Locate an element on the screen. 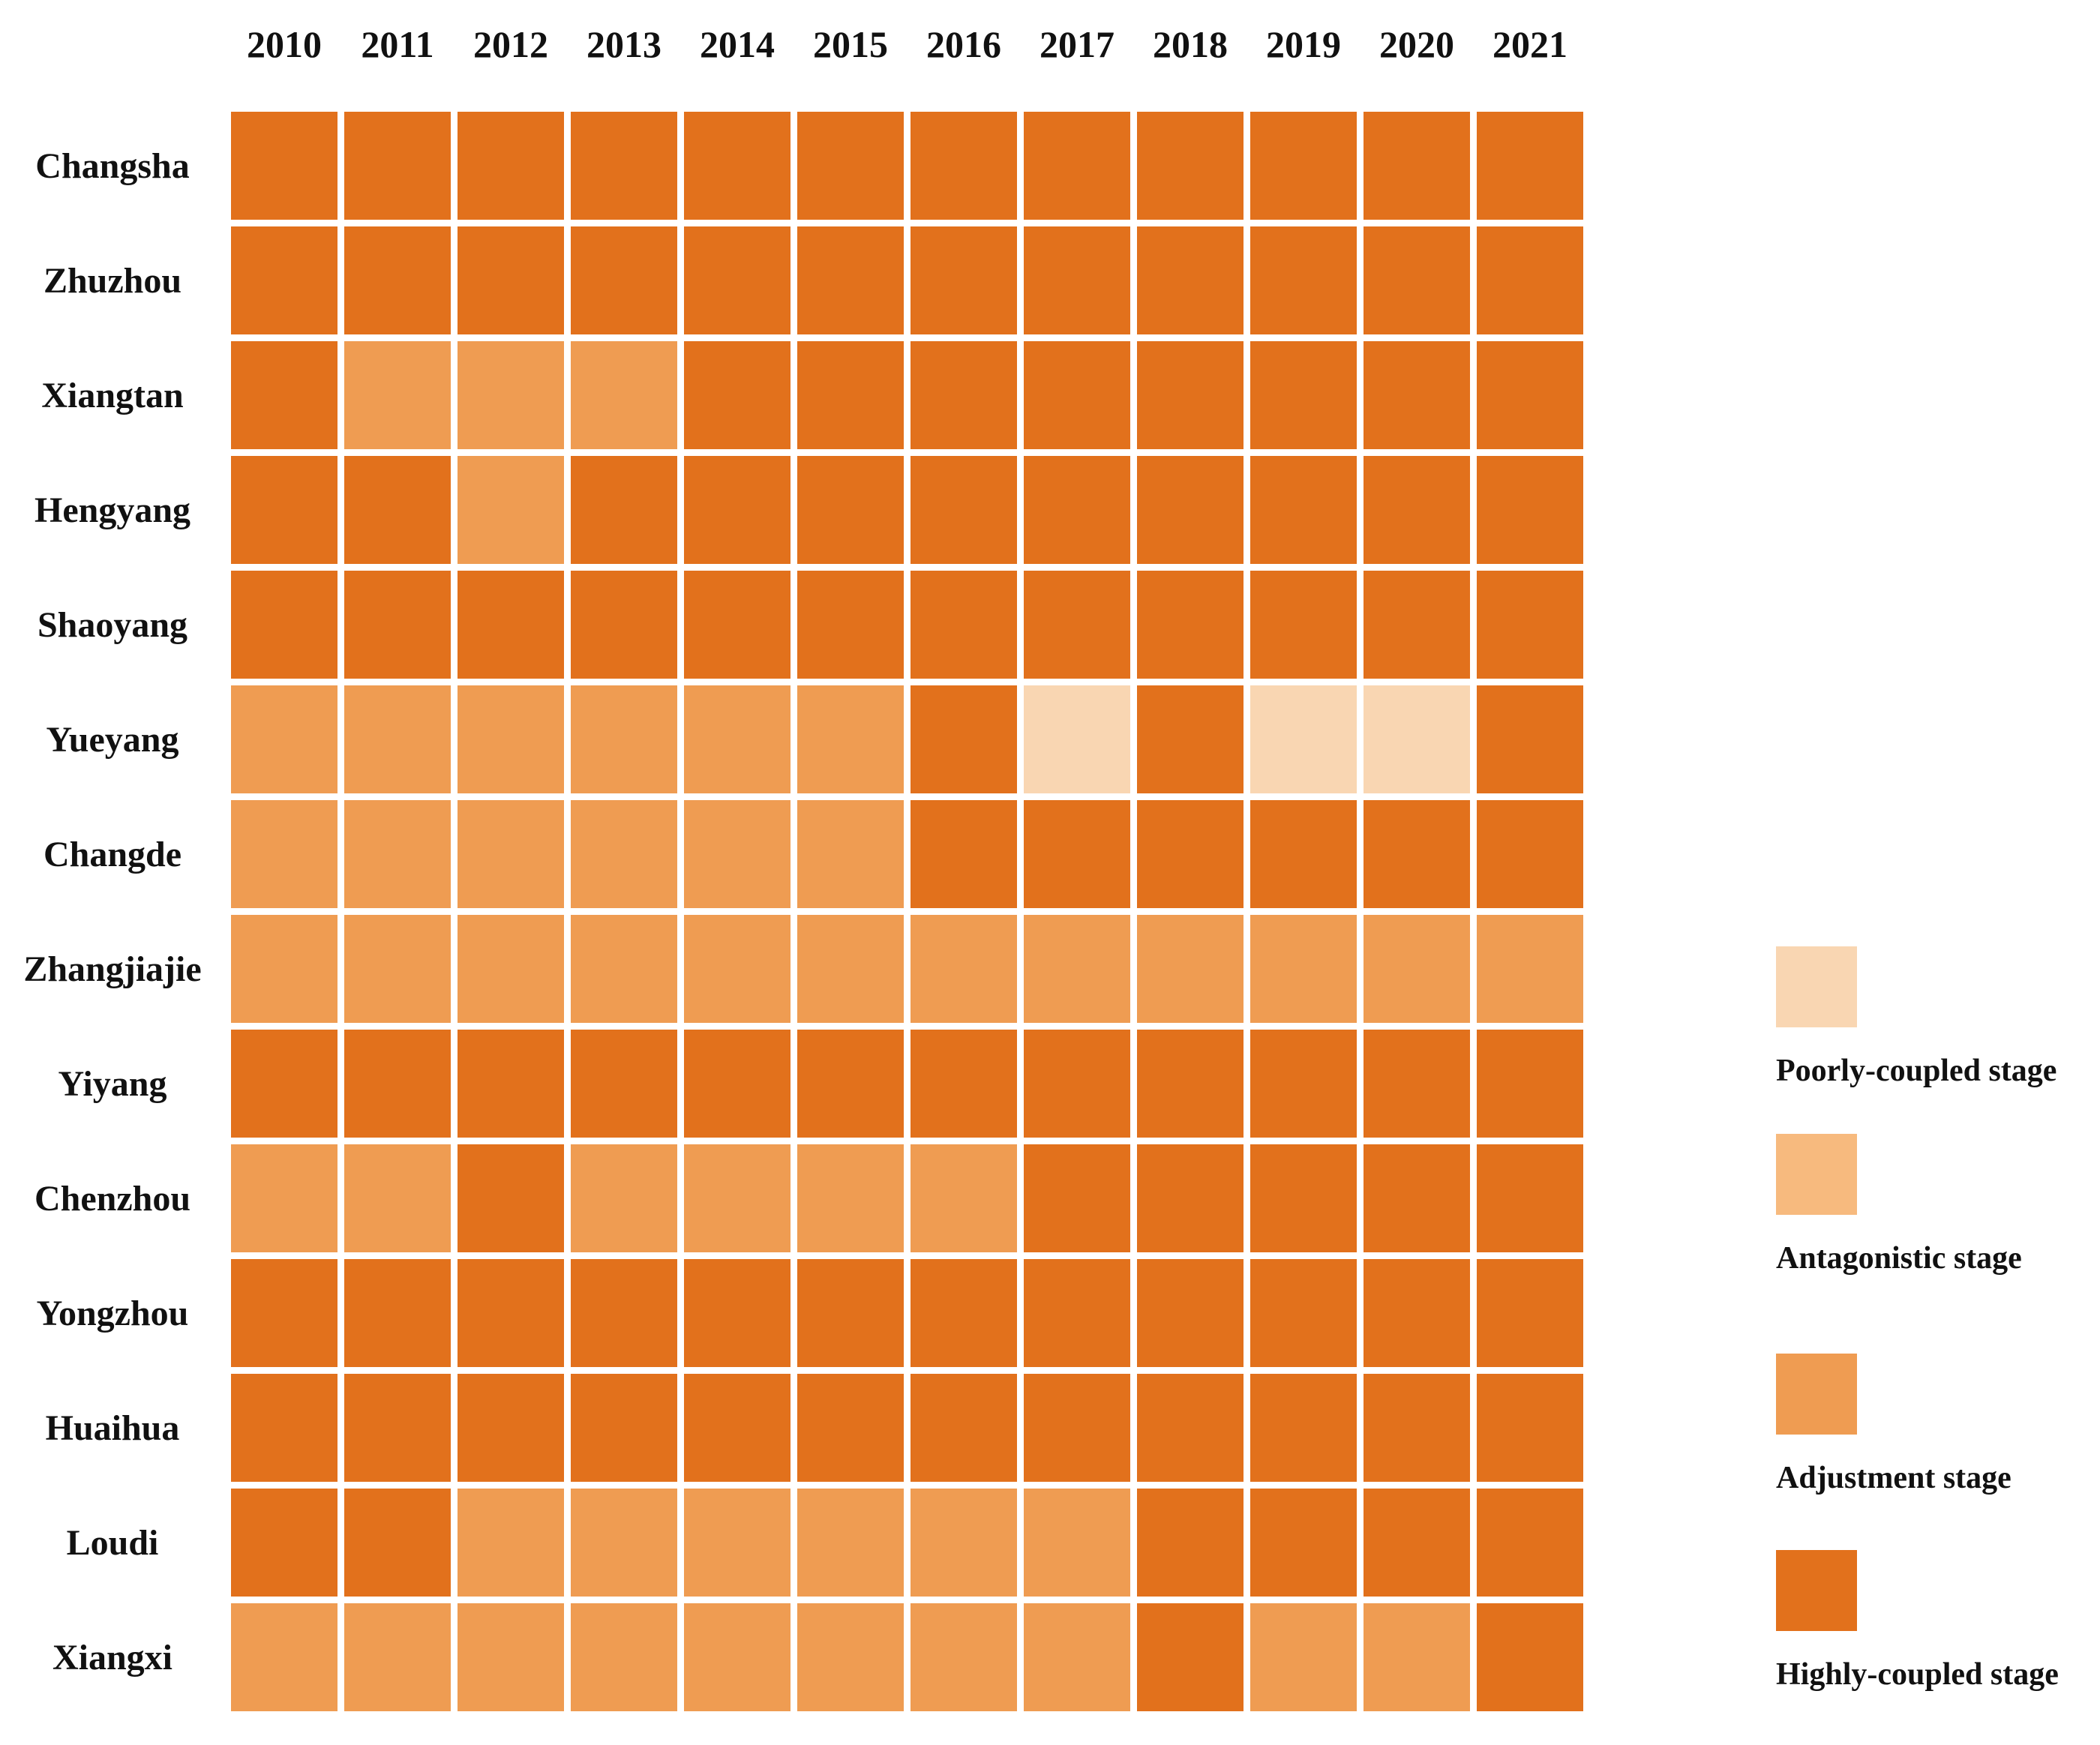 Image resolution: width=2100 pixels, height=1745 pixels. legend-item-antagonistic: Antagonistic stage is located at coordinates (1899, 1205).